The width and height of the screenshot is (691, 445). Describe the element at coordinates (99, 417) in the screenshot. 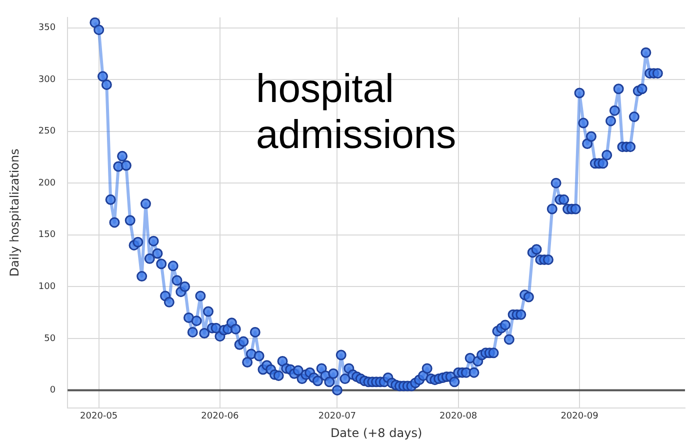

I see `x-tick-label: 2020-05` at that location.